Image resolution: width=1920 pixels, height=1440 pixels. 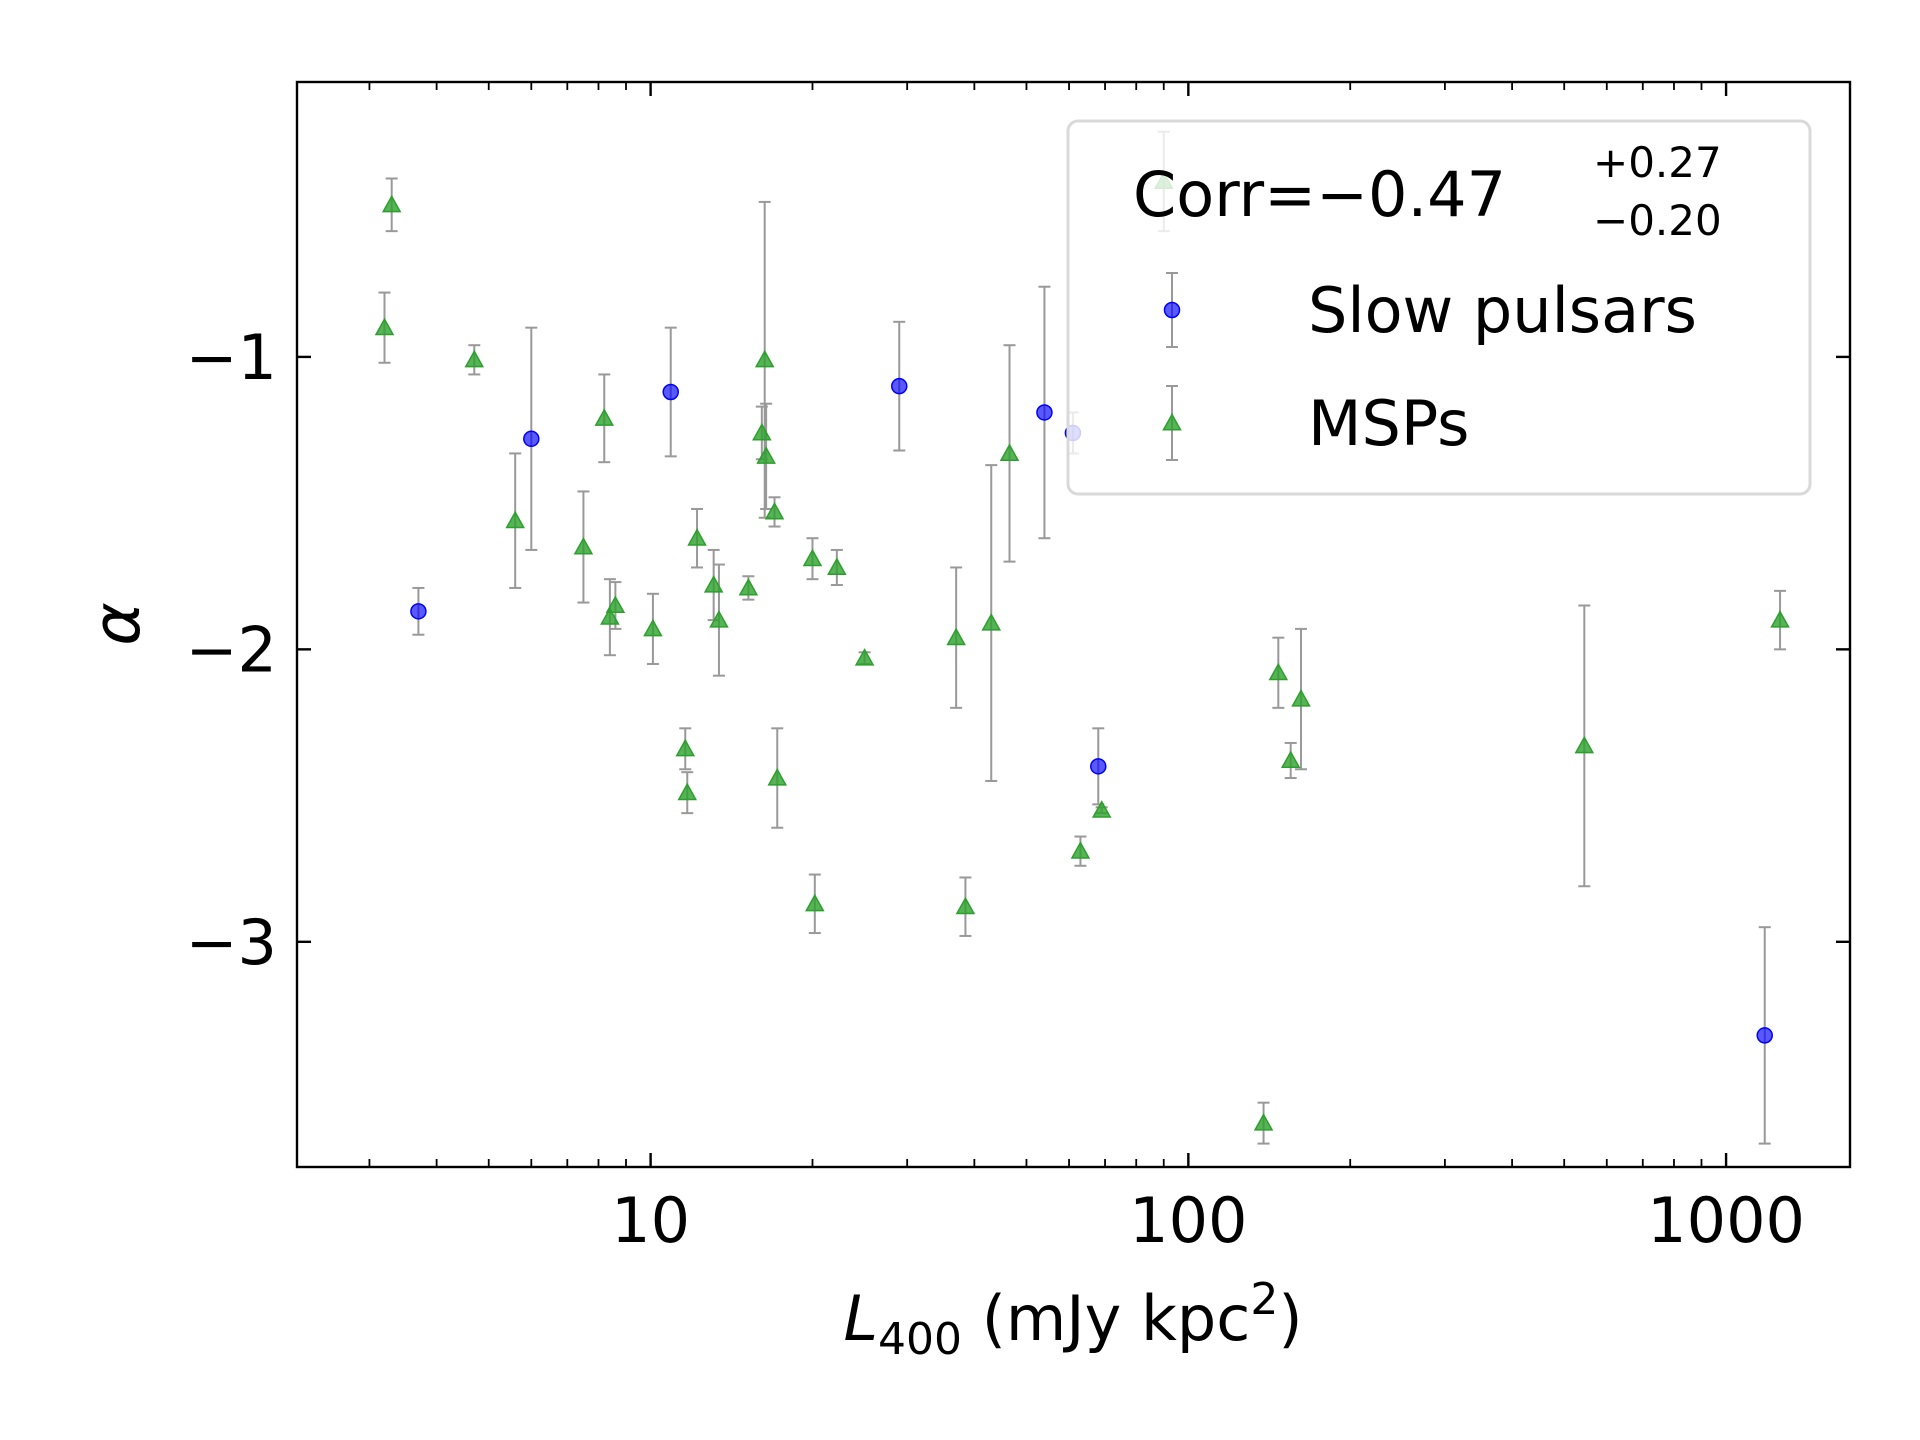 I want to click on y-tick-label: −2, so click(x=231, y=649).